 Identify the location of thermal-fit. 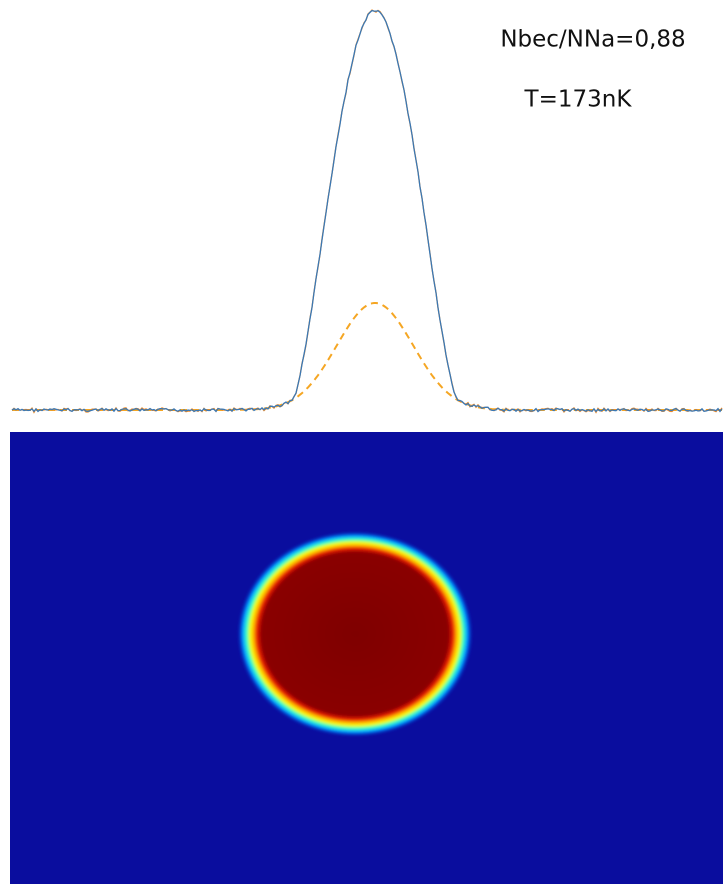
(367, 356).